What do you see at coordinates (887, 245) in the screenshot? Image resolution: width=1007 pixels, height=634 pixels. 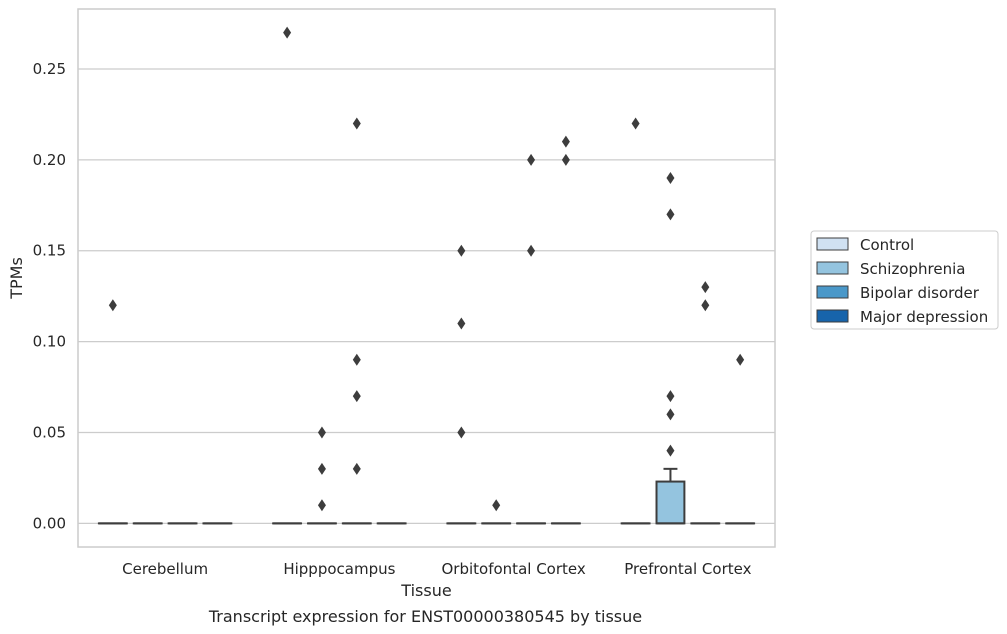 I see `legend-label: Control` at bounding box center [887, 245].